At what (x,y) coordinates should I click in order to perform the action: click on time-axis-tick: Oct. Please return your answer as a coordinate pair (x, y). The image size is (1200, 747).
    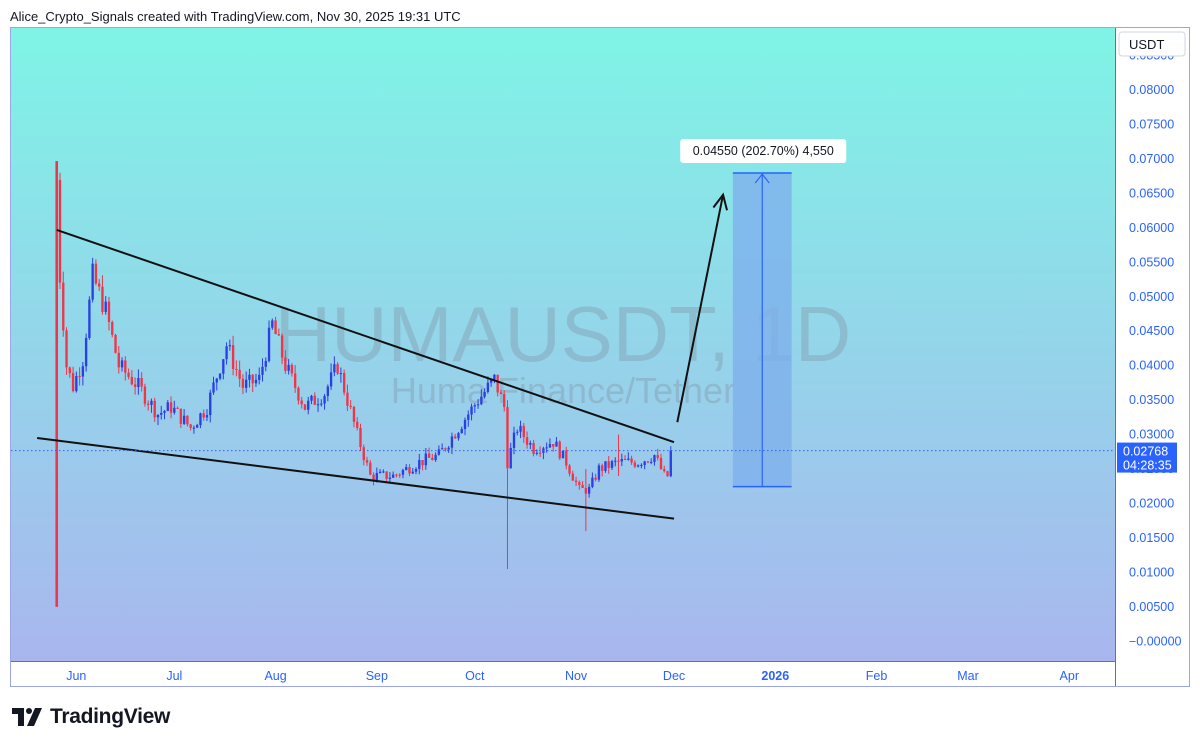
    Looking at the image, I should click on (475, 676).